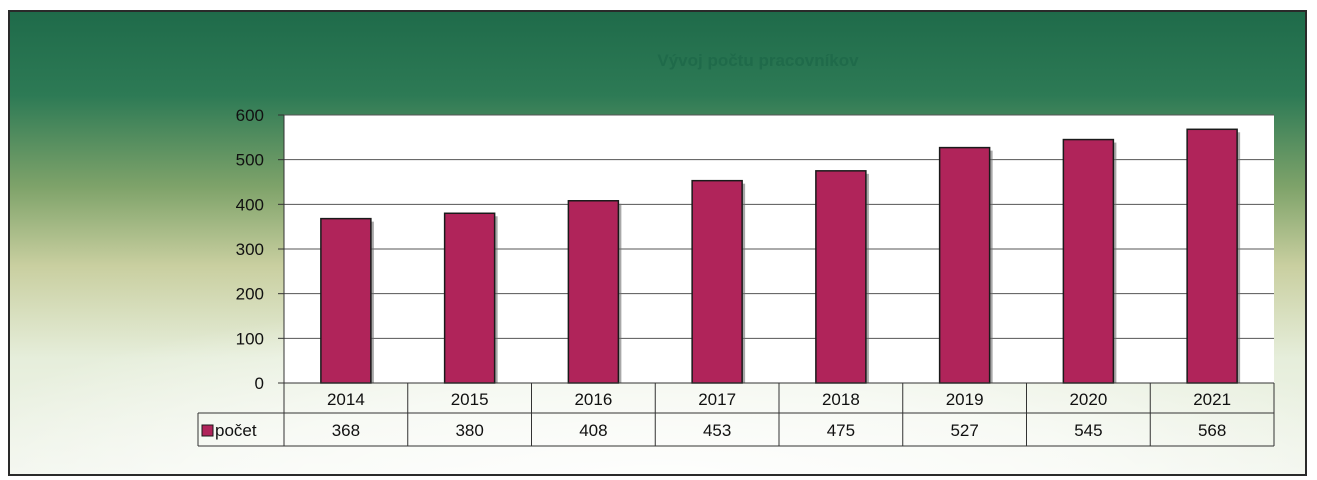 This screenshot has width=1317, height=480. Describe the element at coordinates (250, 249) in the screenshot. I see `y-tick-label: 300` at that location.